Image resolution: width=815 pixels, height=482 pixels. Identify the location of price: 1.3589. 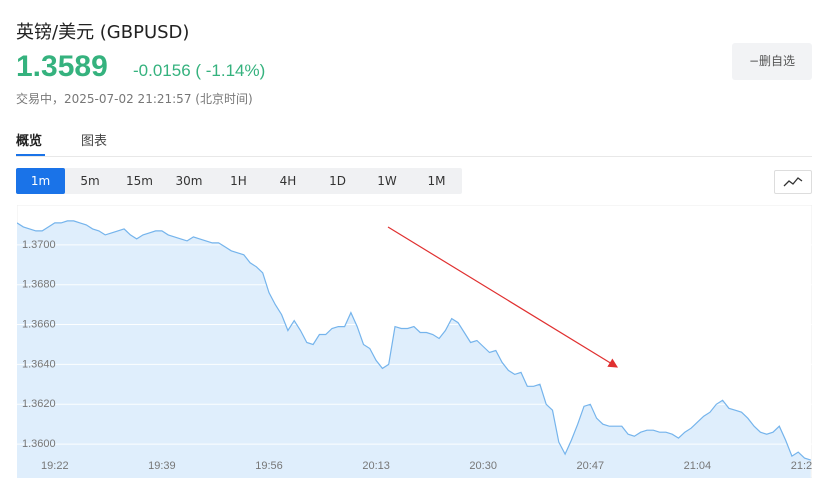
(62, 66).